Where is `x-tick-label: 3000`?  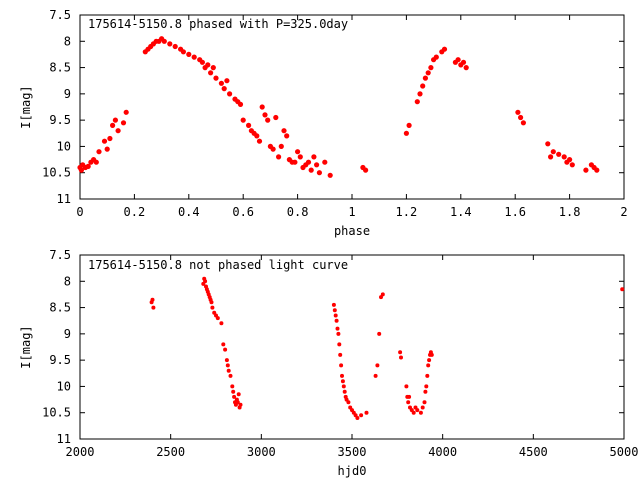 x-tick-label: 3000 is located at coordinates (261, 452).